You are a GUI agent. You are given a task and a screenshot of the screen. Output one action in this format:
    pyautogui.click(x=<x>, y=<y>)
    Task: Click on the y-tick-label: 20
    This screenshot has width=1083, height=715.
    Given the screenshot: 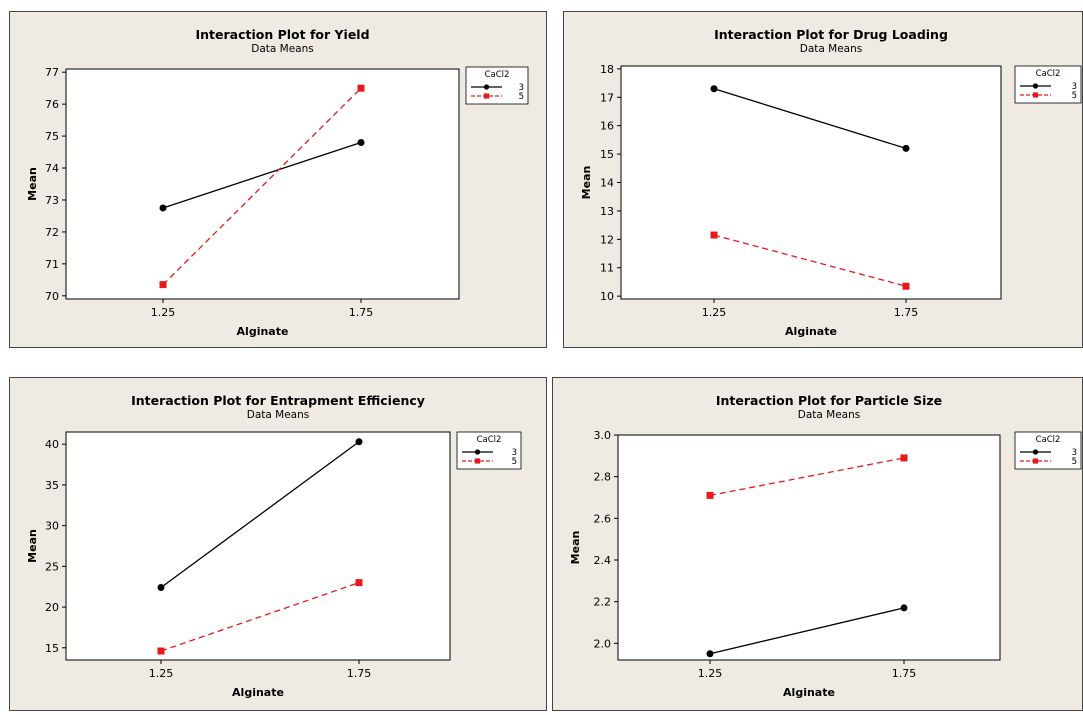 What is the action you would take?
    pyautogui.click(x=52, y=607)
    